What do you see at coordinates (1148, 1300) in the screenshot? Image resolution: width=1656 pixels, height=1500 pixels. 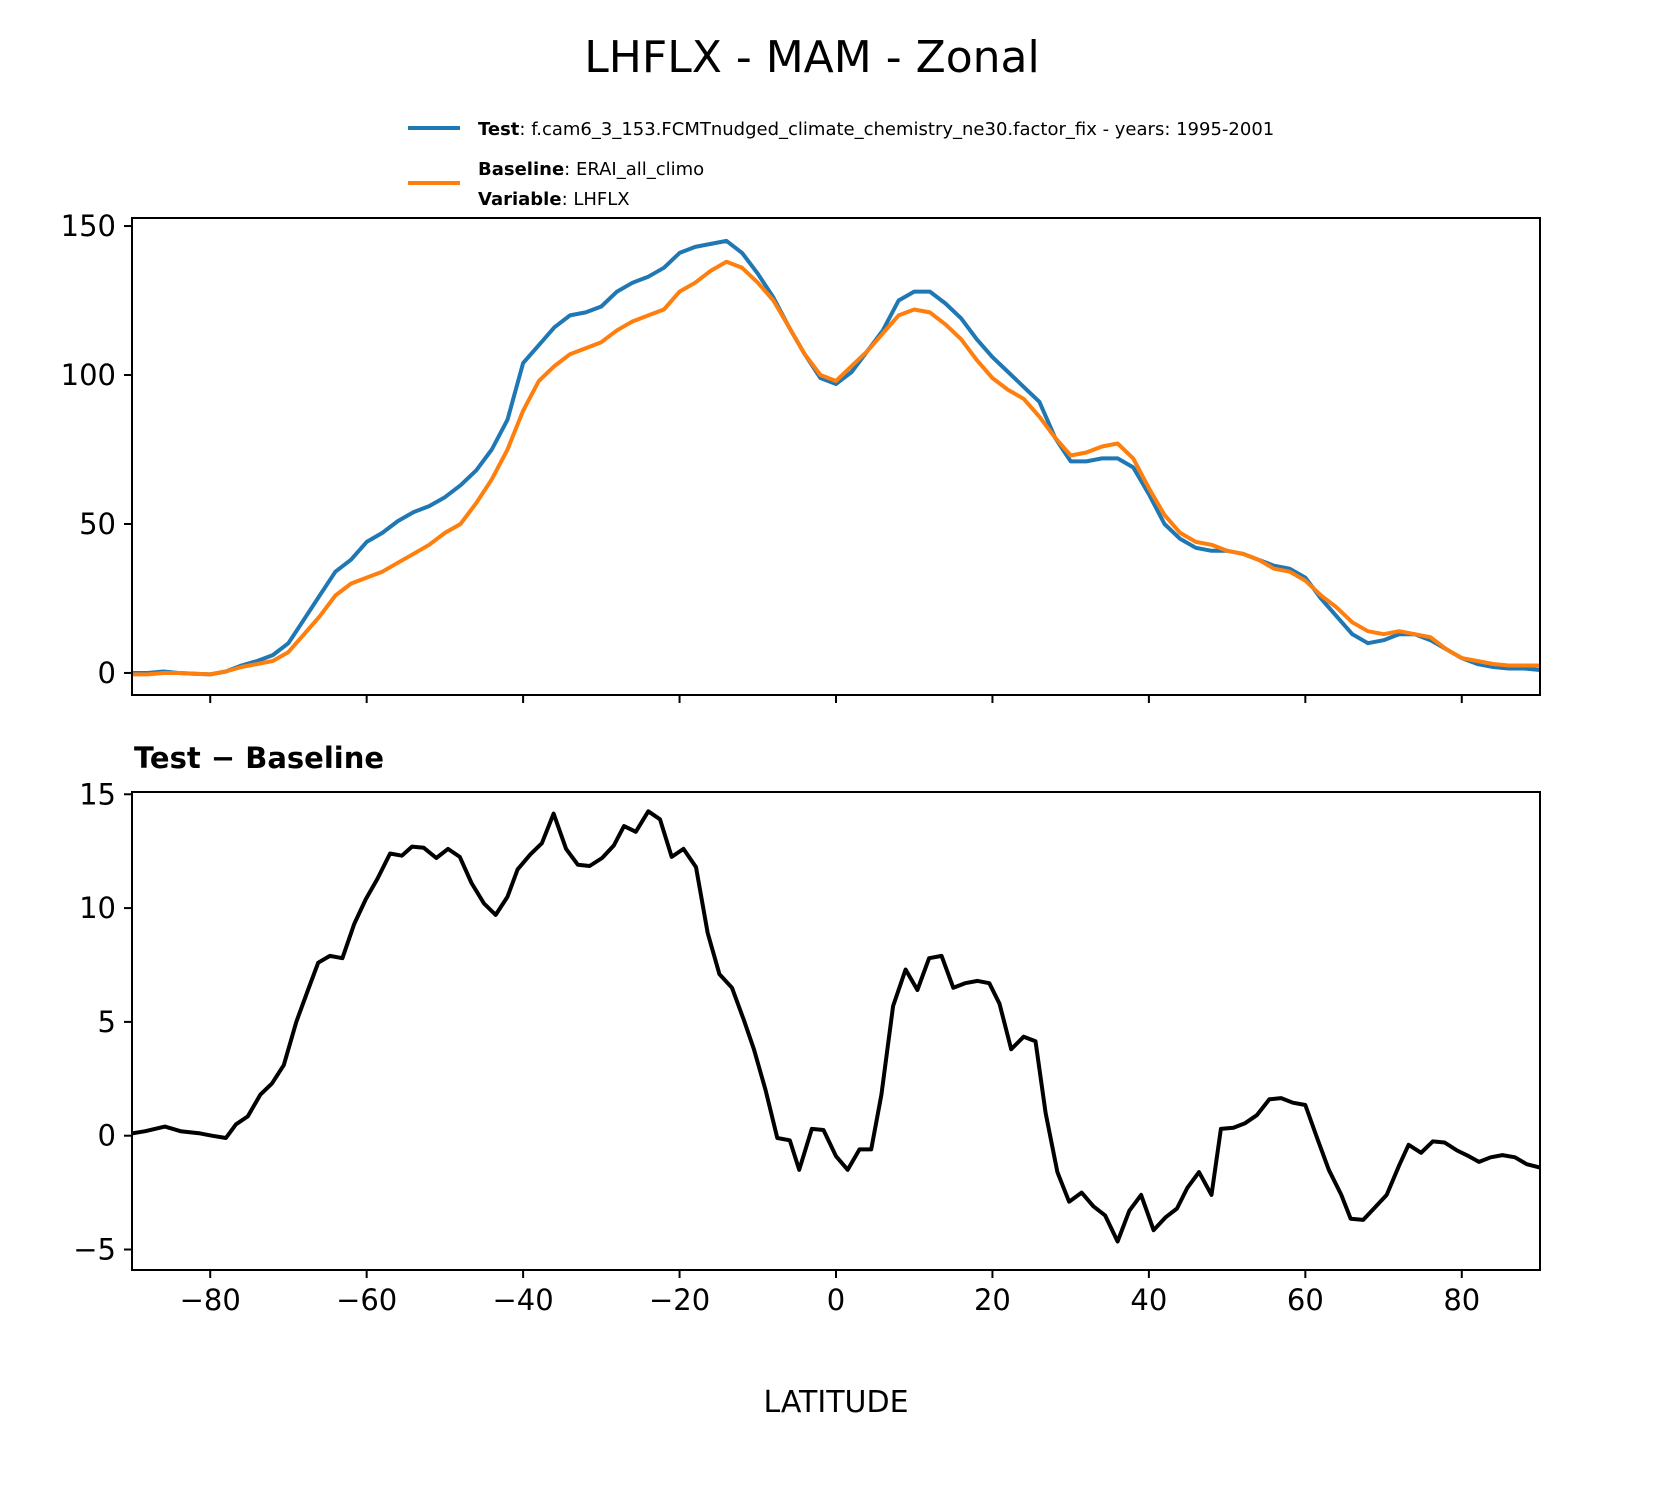 I see `x-tick-label: 40` at bounding box center [1148, 1300].